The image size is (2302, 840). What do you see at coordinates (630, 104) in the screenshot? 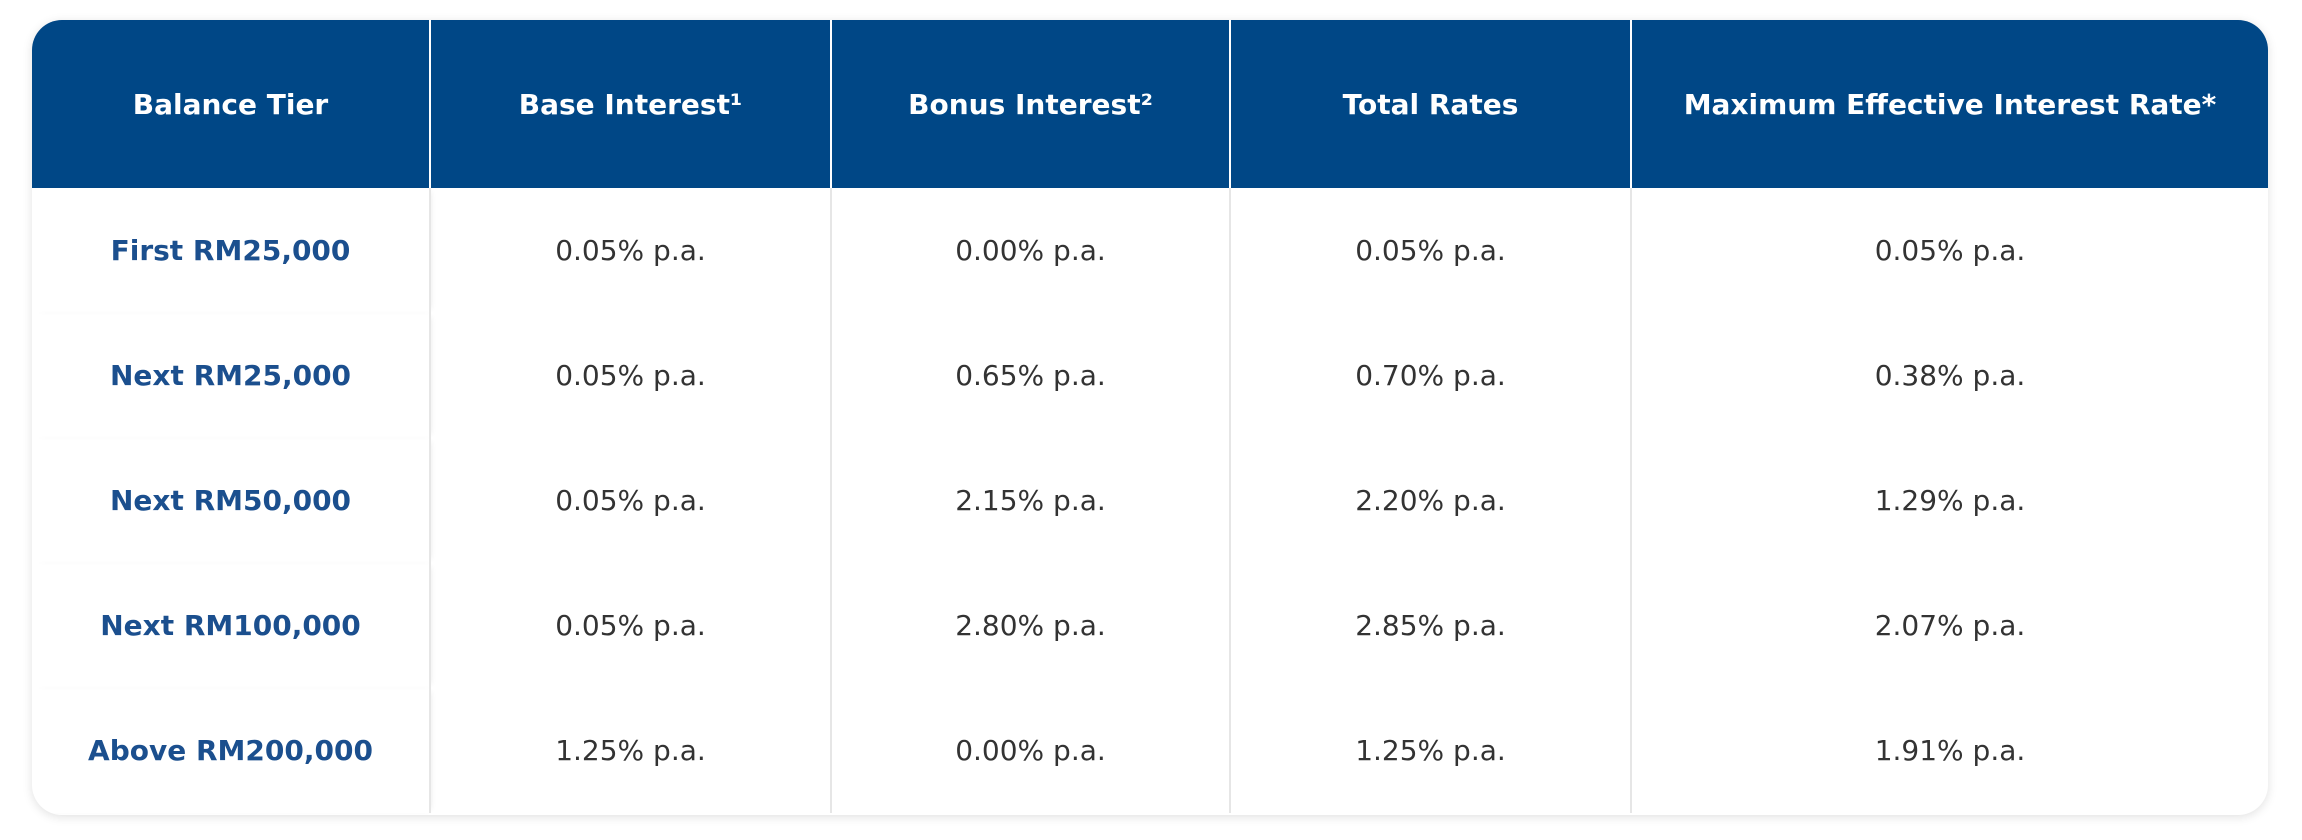
I see `column-header: Base Interest¹` at bounding box center [630, 104].